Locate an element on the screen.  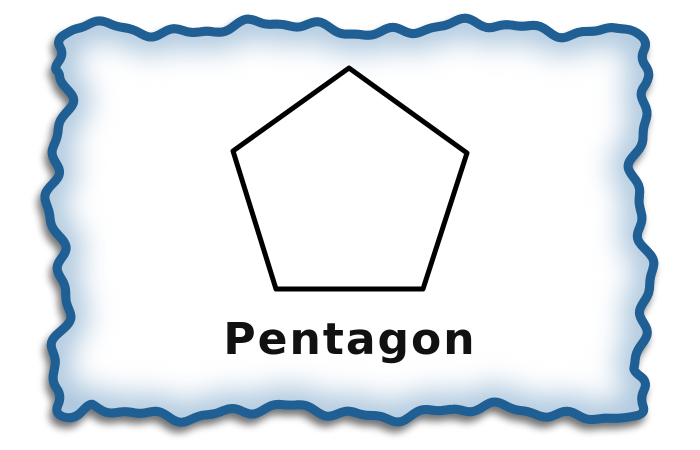
shape-name-label: Pentagon is located at coordinates (350, 339).